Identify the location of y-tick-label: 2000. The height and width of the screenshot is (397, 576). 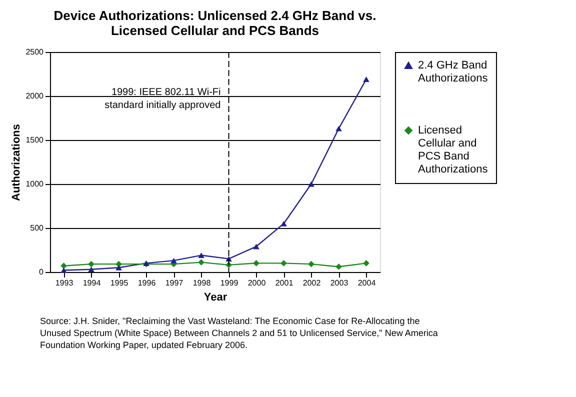
(35, 96).